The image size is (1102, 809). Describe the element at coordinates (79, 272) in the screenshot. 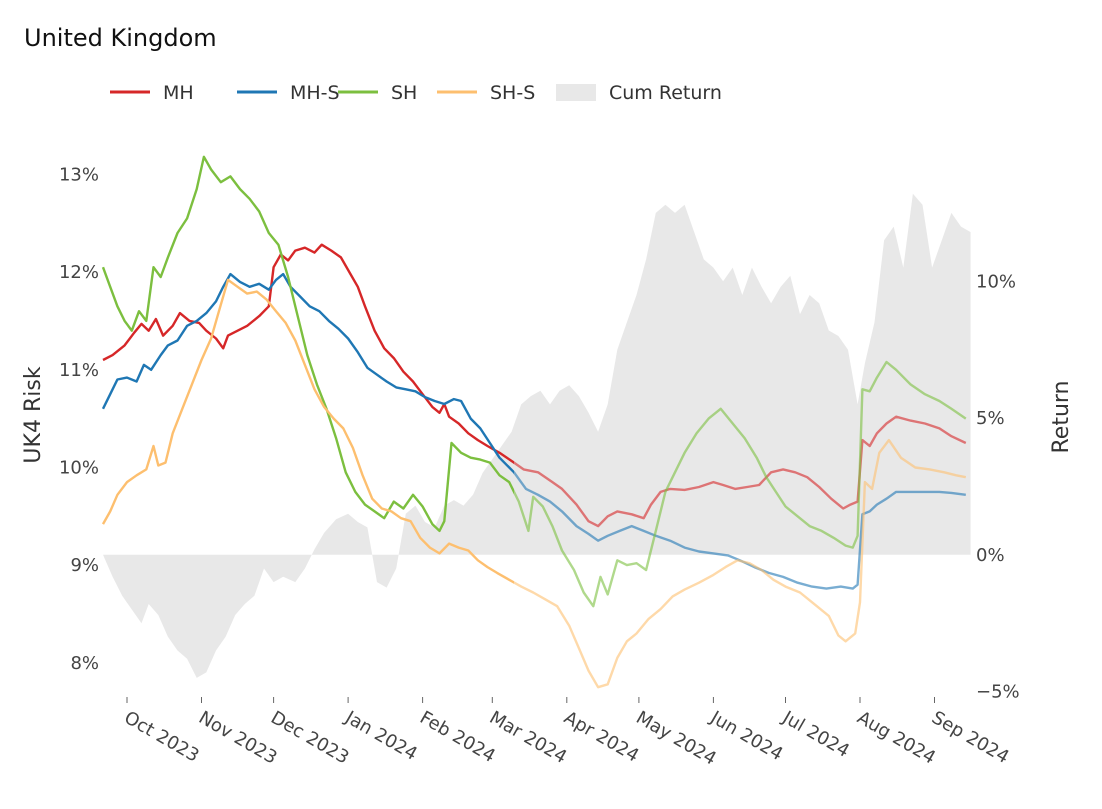

I see `y-tick-label: 12%` at that location.